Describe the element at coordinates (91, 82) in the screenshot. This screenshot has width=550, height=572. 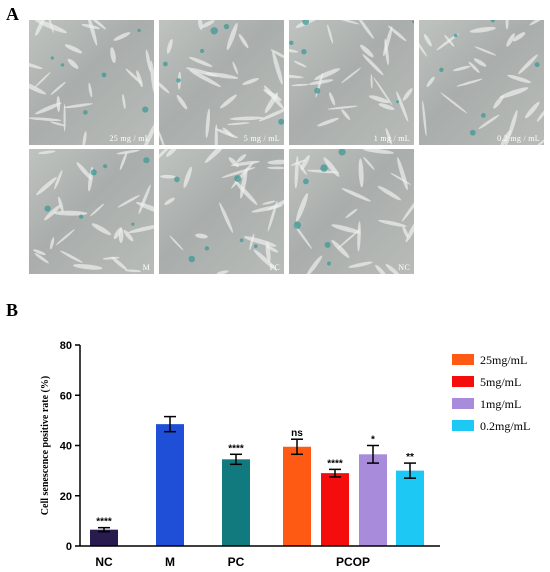
I see `micrograph-25mg: 25 mg / mL` at that location.